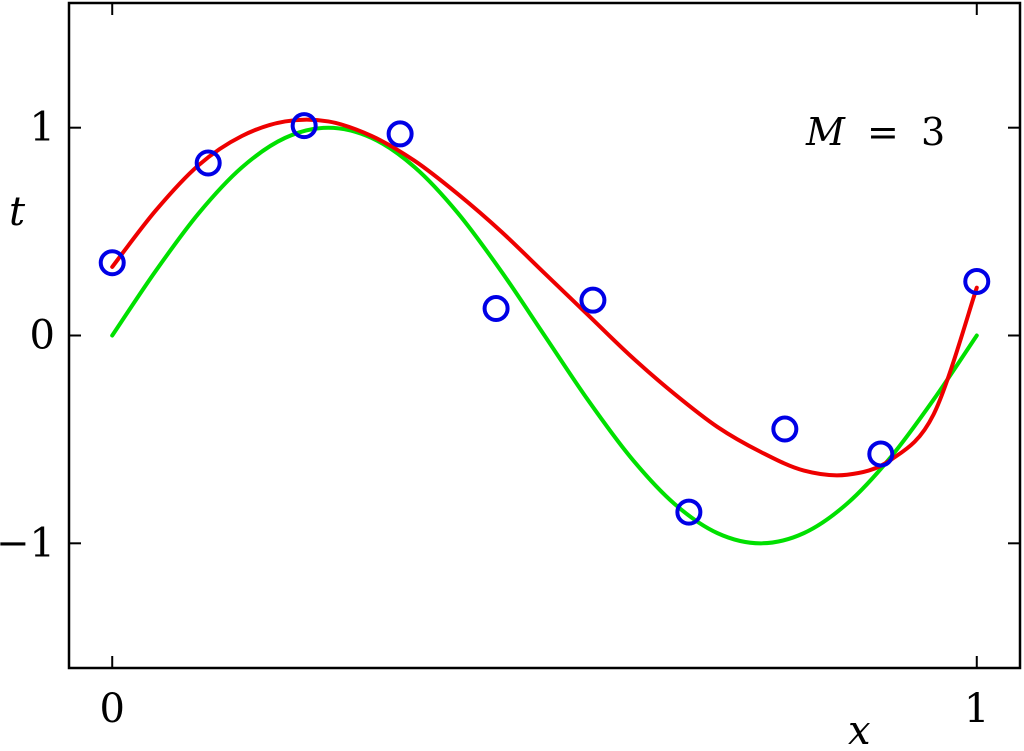 This screenshot has width=1024, height=751. Describe the element at coordinates (859, 729) in the screenshot. I see `x-axis-label: x` at that location.